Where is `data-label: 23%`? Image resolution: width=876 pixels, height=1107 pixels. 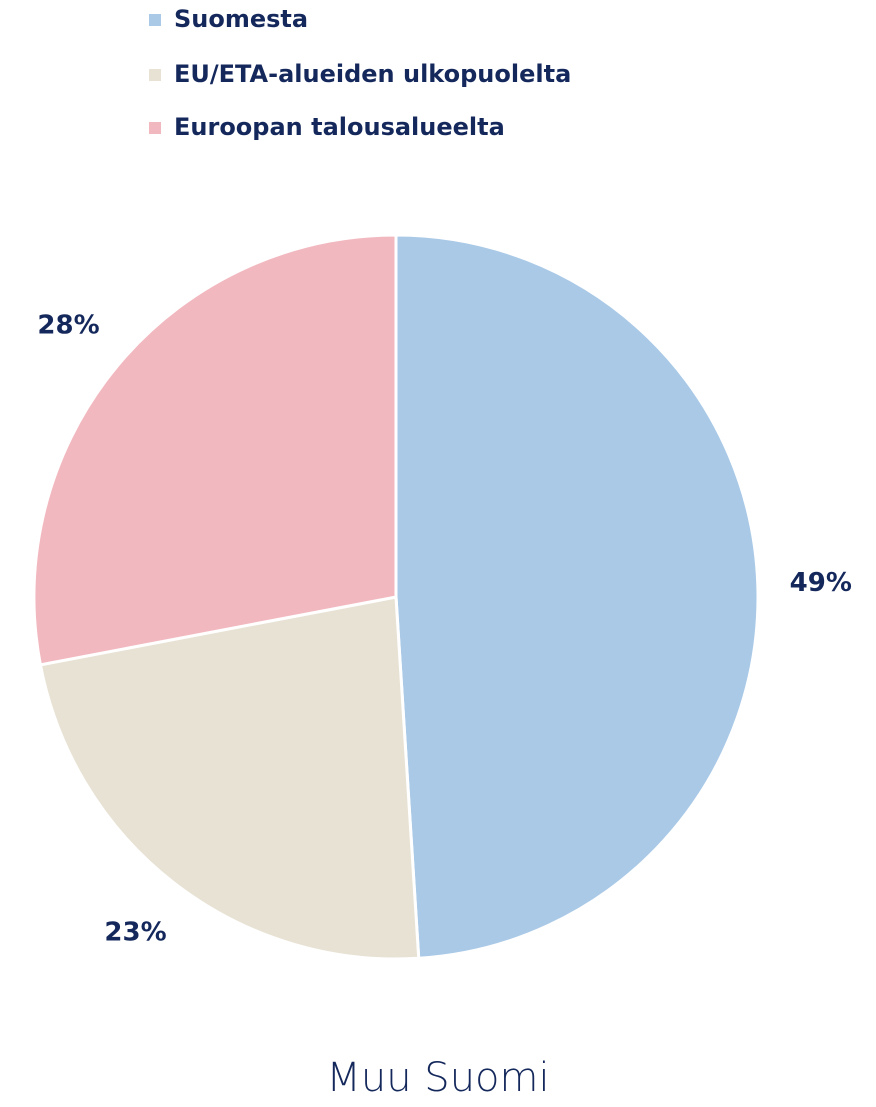
data-label: 23% is located at coordinates (135, 932).